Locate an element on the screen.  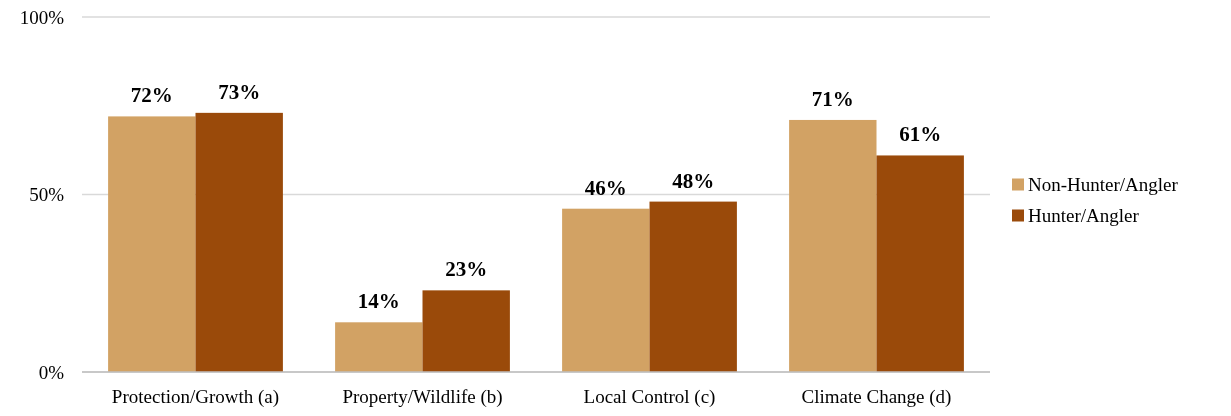
data-label: 23% is located at coordinates (466, 269).